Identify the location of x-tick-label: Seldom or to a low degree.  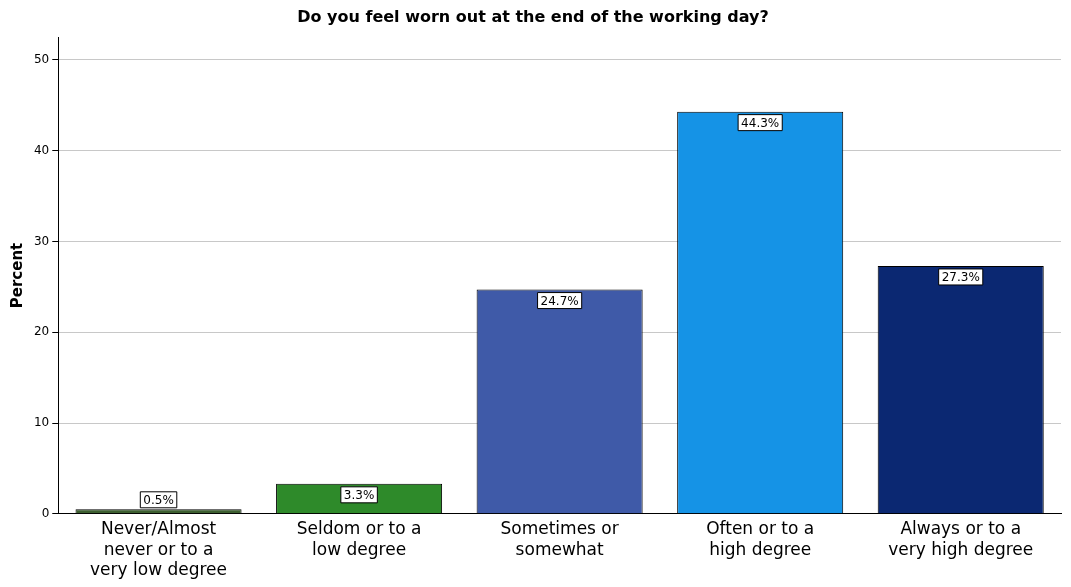
(359, 538).